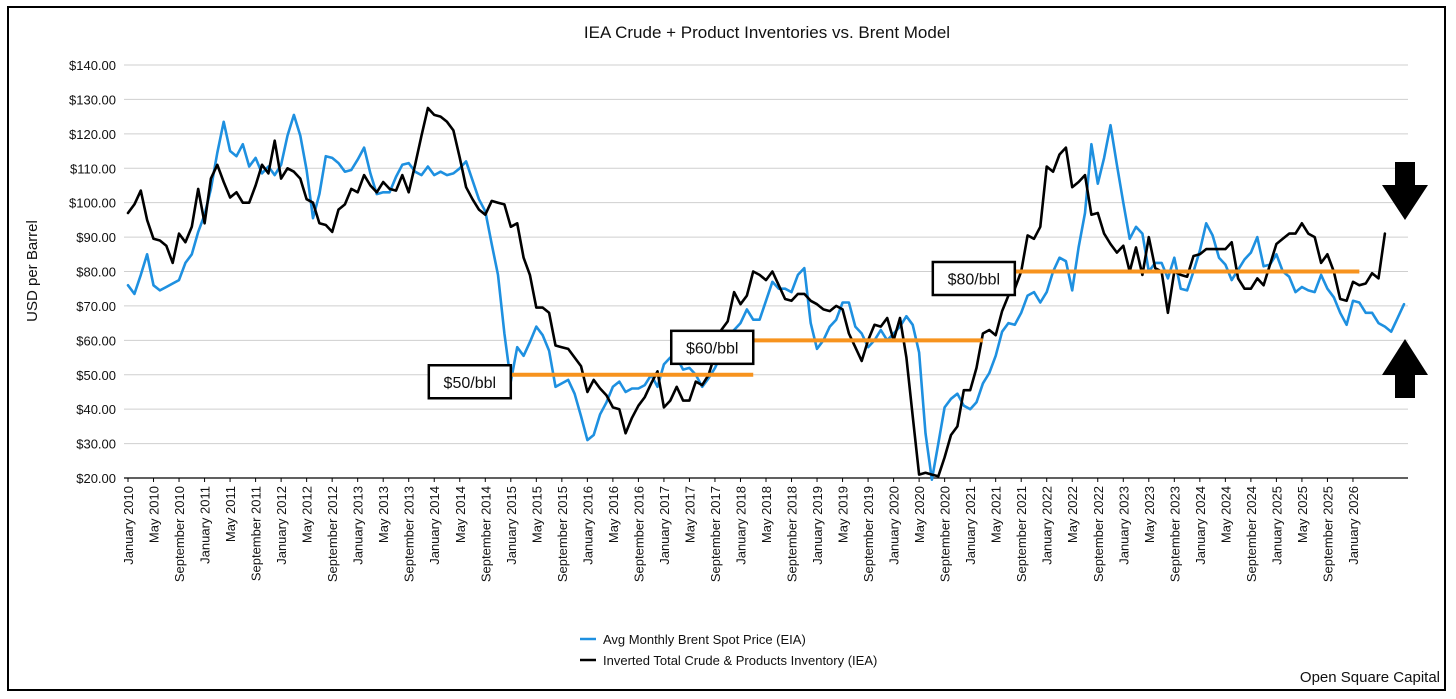 The width and height of the screenshot is (1456, 699). What do you see at coordinates (511, 525) in the screenshot?
I see `x-tick-label: January 2015` at bounding box center [511, 525].